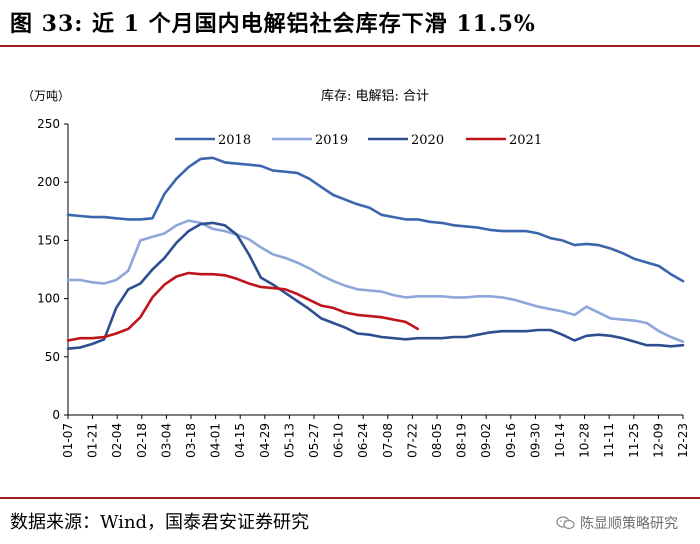 The height and width of the screenshot is (544, 700). What do you see at coordinates (339, 440) in the screenshot?
I see `x-tick-label: 06-10` at bounding box center [339, 440].